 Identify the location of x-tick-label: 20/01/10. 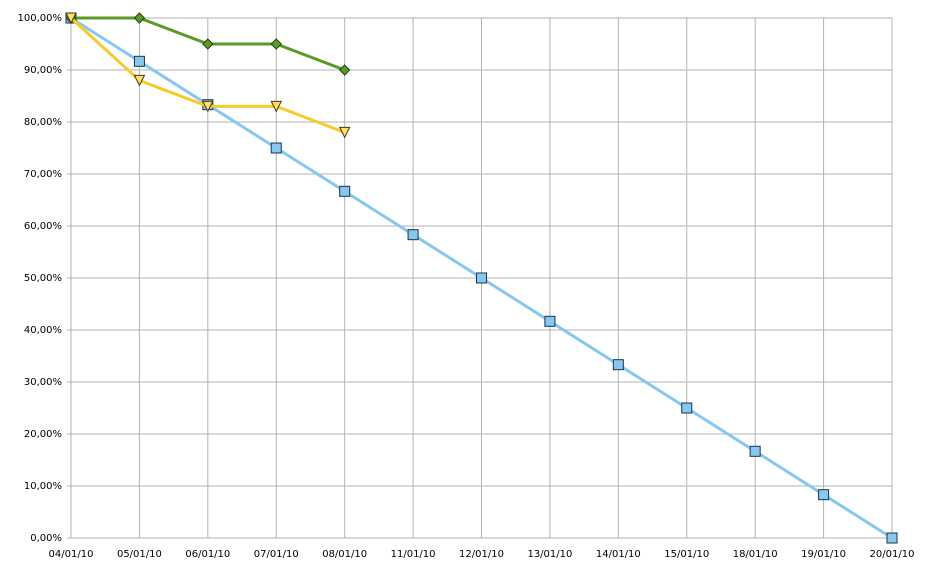
(892, 554).